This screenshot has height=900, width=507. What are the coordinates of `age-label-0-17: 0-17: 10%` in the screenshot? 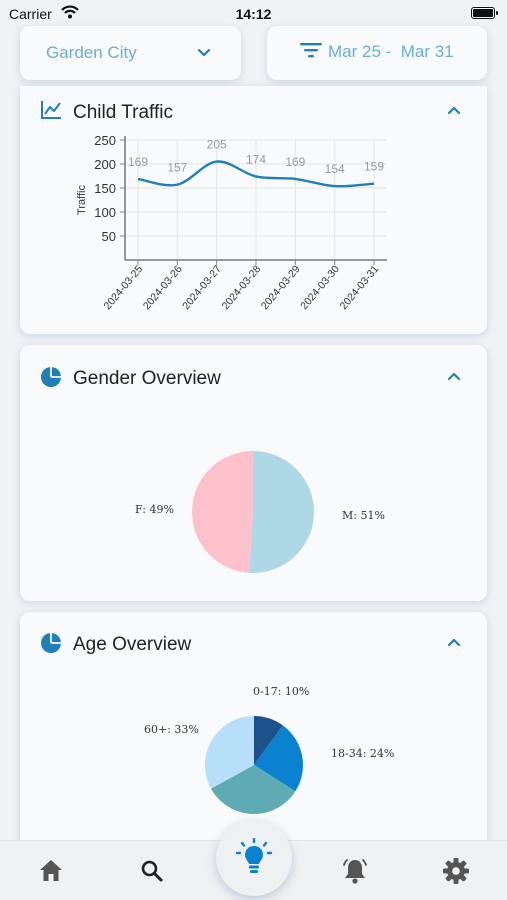 It's located at (281, 691).